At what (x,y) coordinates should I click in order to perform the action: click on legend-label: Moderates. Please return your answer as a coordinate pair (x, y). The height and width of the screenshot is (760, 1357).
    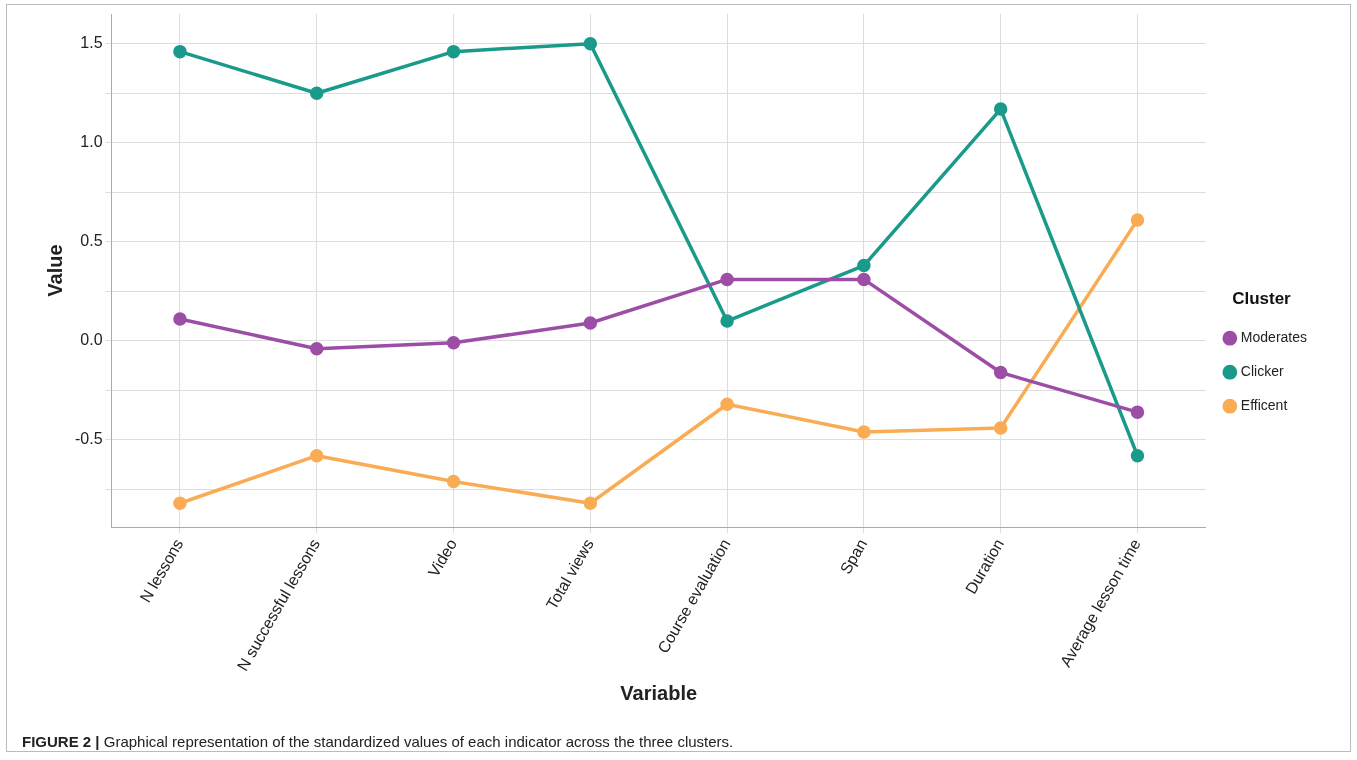
    Looking at the image, I should click on (1274, 337).